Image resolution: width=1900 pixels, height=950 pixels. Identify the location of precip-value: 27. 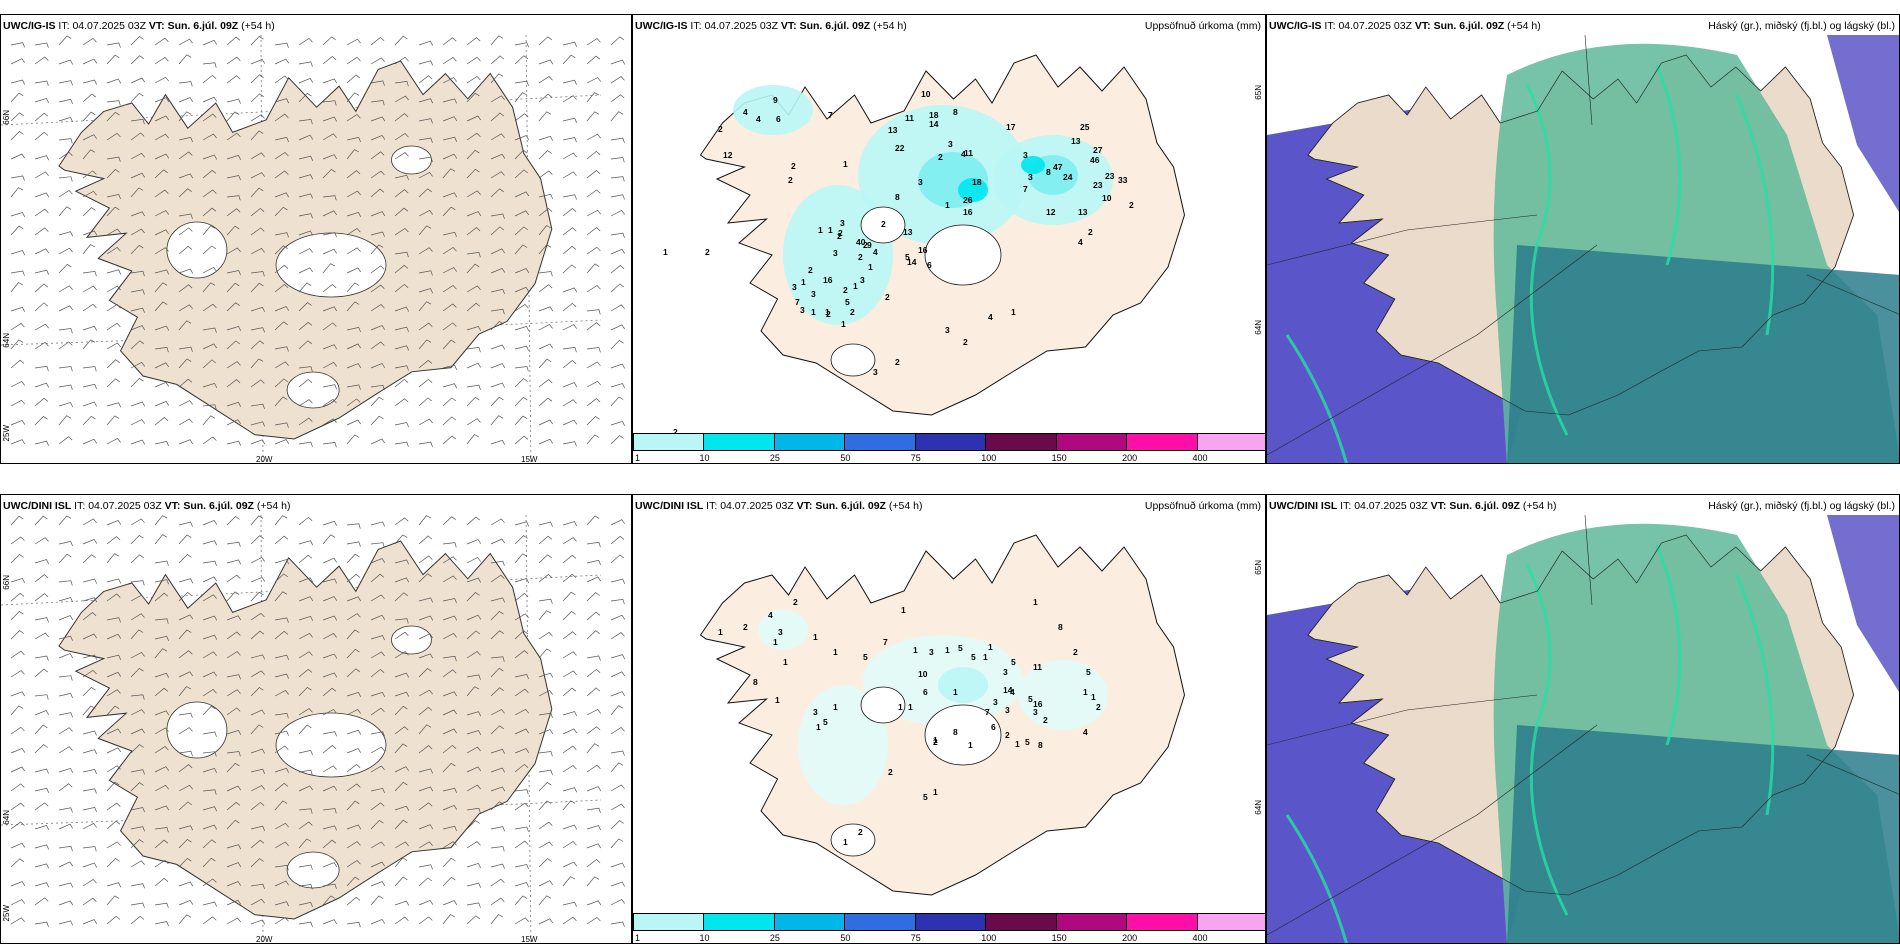
(1098, 150).